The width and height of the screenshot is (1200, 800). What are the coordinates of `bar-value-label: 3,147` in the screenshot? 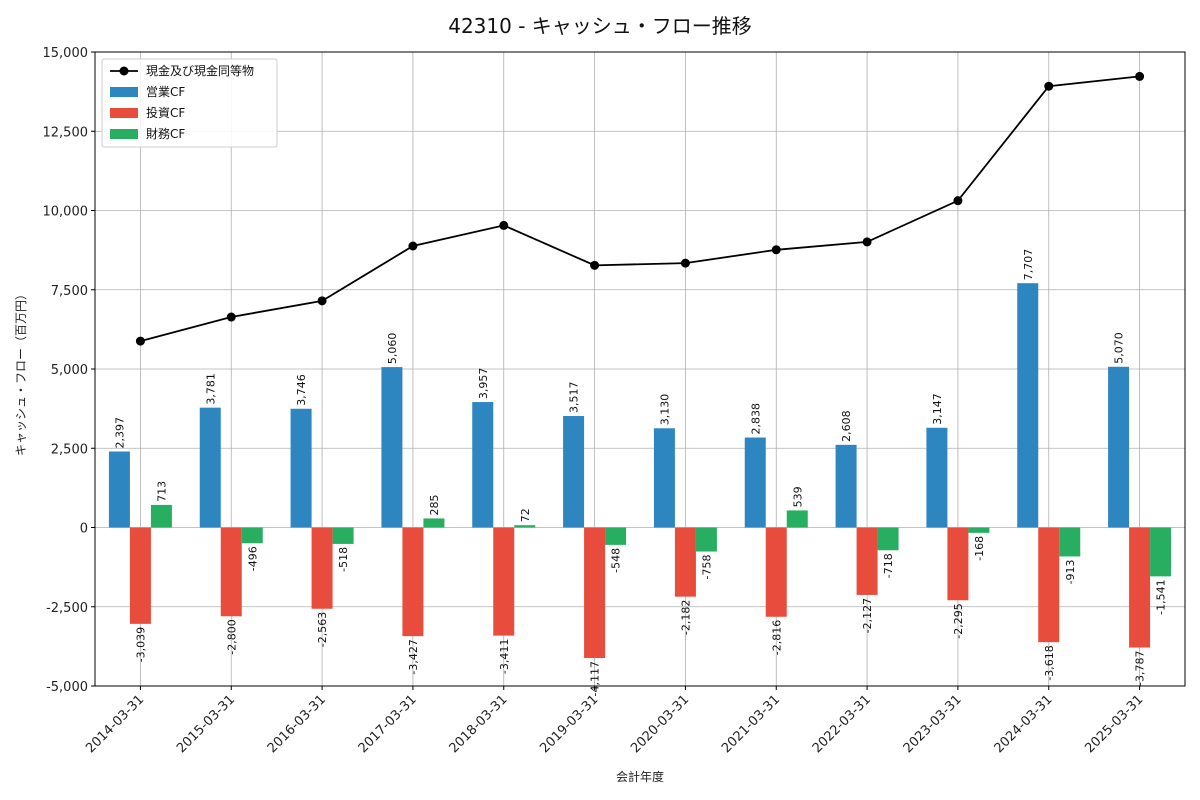 It's located at (937, 409).